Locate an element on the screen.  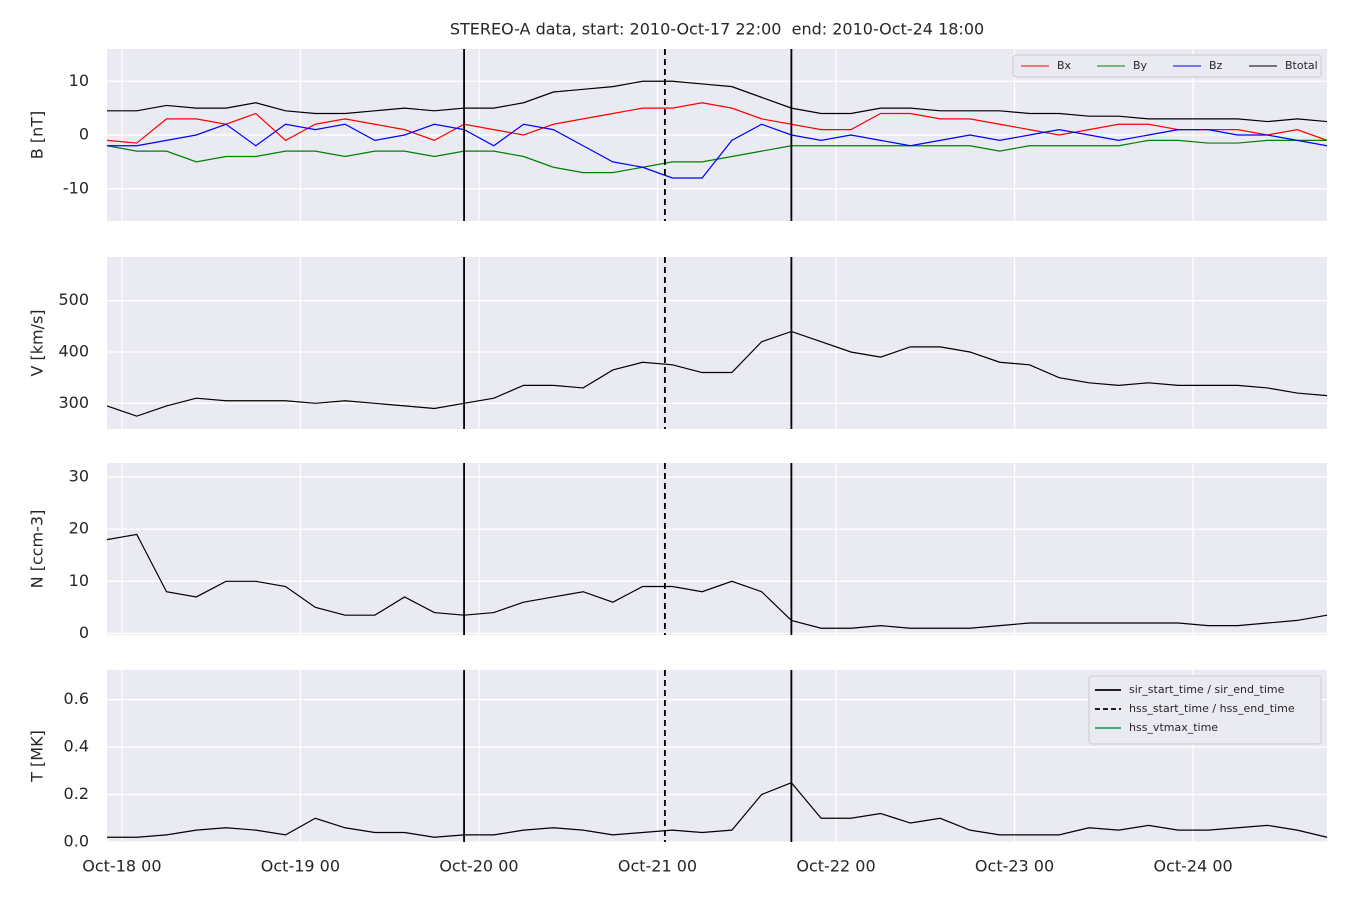
y-axis-label: V [km/s] is located at coordinates (37, 342).